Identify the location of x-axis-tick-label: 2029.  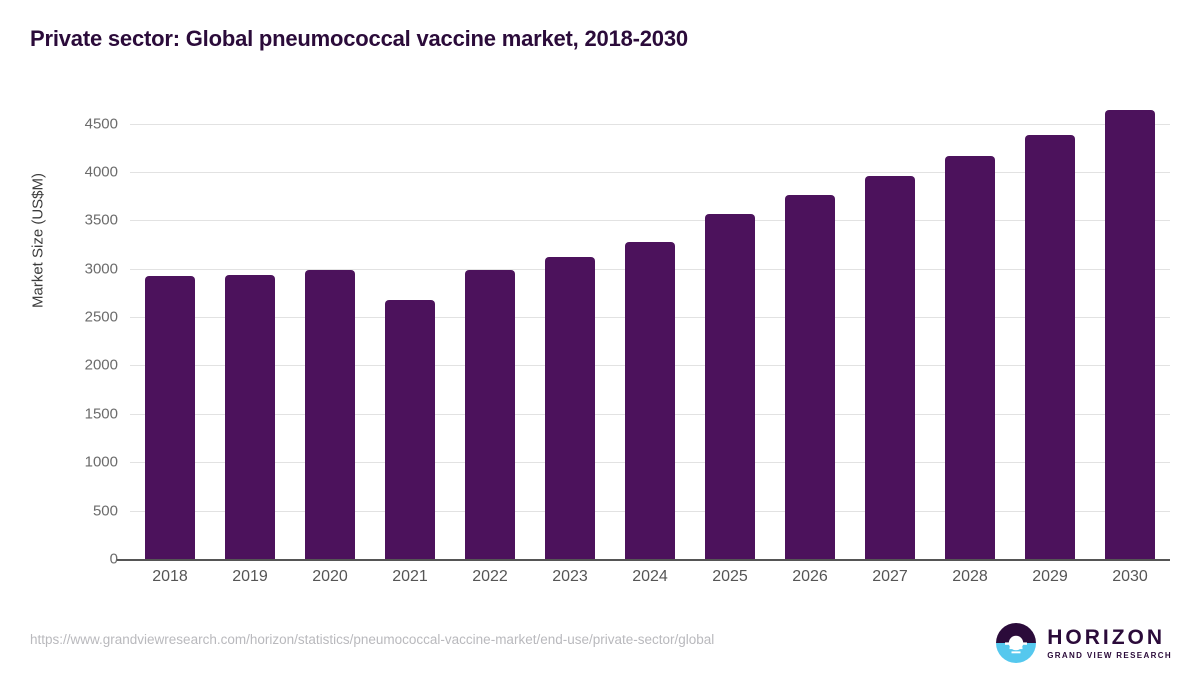
(1050, 576).